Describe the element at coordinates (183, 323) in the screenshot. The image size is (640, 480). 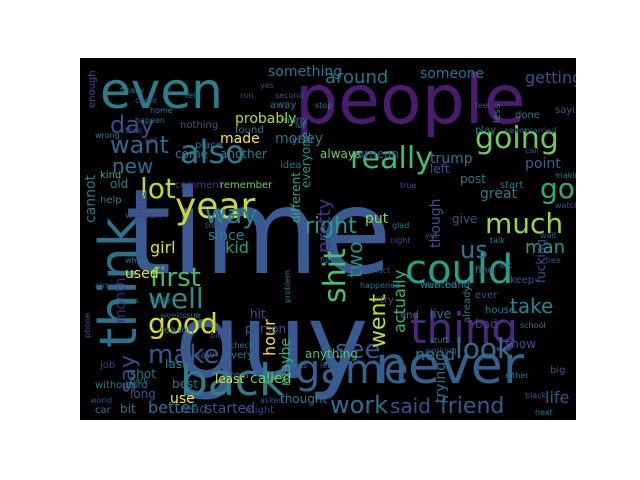
I see `cloud-word: good` at that location.